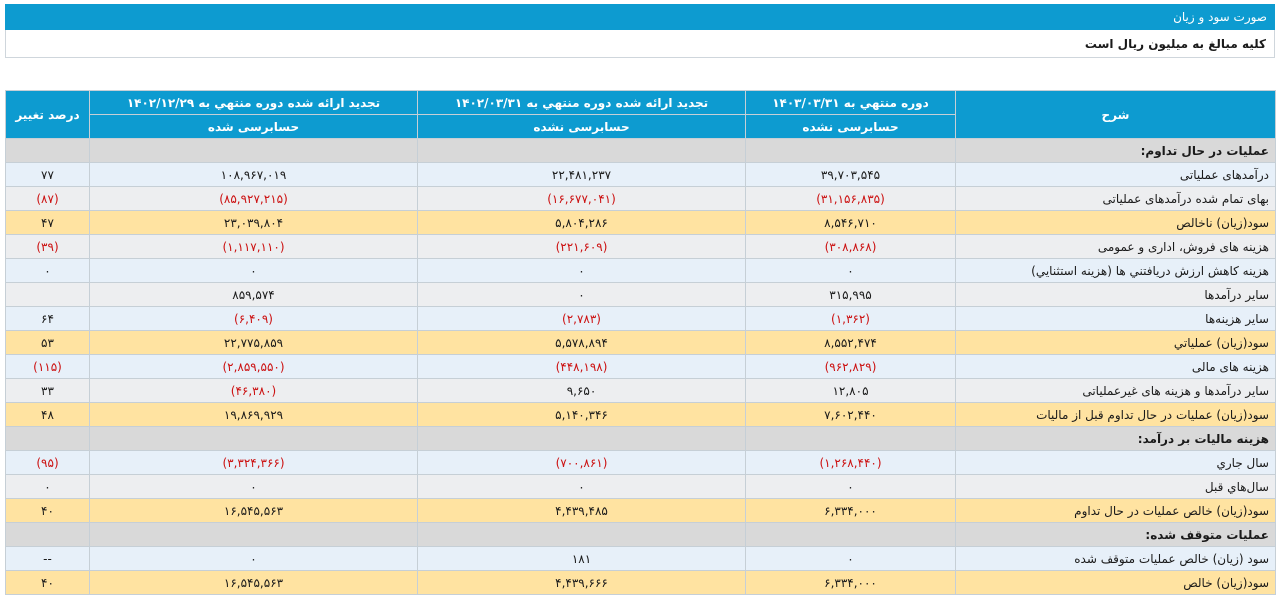 This screenshot has height=600, width=1280. Describe the element at coordinates (1220, 17) in the screenshot. I see `report-title: صورت سود و زیان` at that location.